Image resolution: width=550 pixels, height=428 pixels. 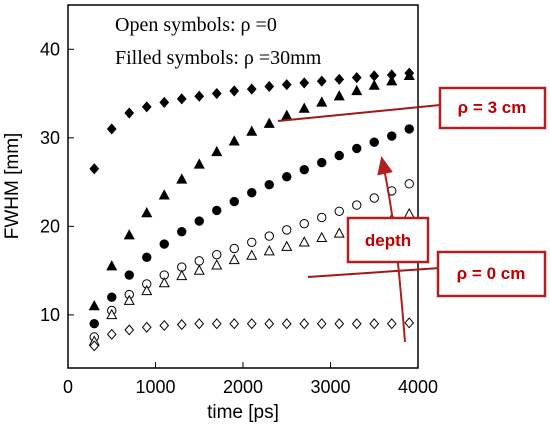 I want to click on x-tick-label: 2000, so click(x=243, y=387).